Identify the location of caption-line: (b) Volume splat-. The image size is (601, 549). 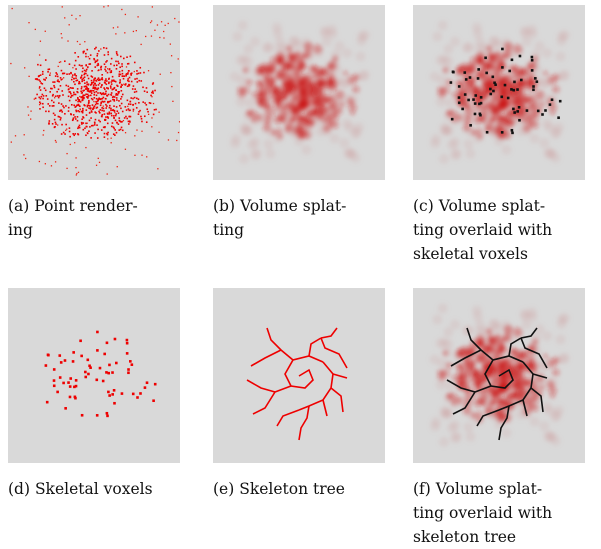
(280, 206).